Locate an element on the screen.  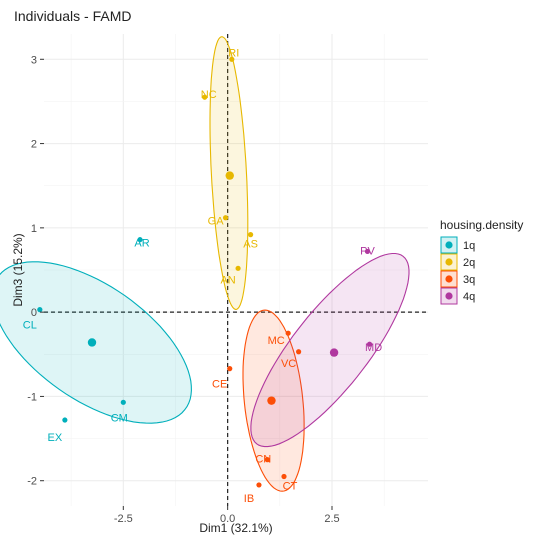
label-cl: CL is located at coordinates (30, 326).